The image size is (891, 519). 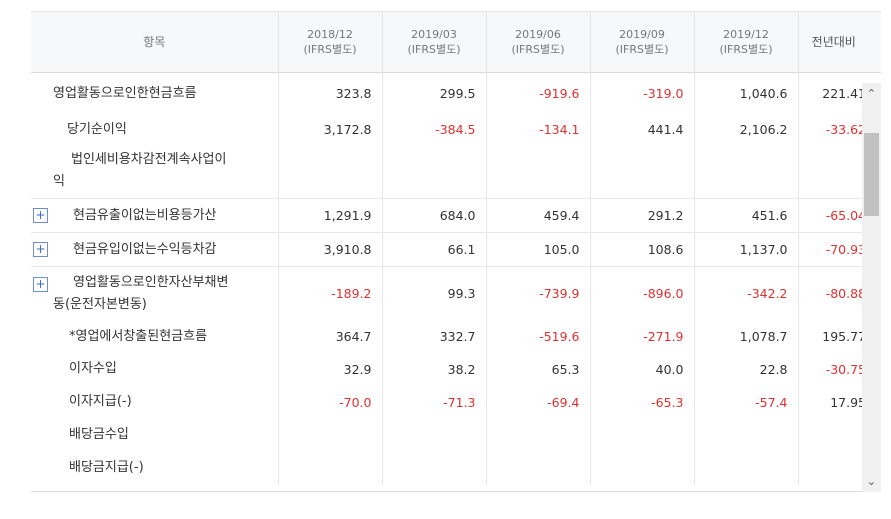 What do you see at coordinates (745, 369) in the screenshot?
I see `cell-value: 22.8` at bounding box center [745, 369].